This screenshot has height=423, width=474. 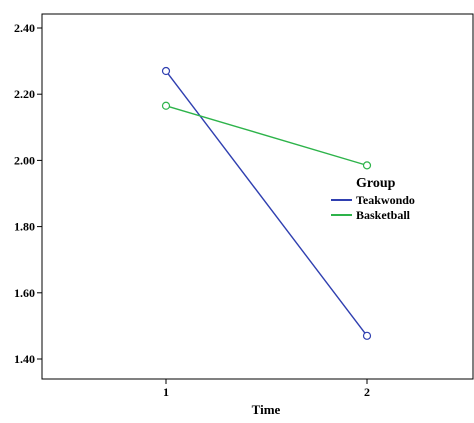 I want to click on x-axis-title: Time, so click(x=266, y=409).